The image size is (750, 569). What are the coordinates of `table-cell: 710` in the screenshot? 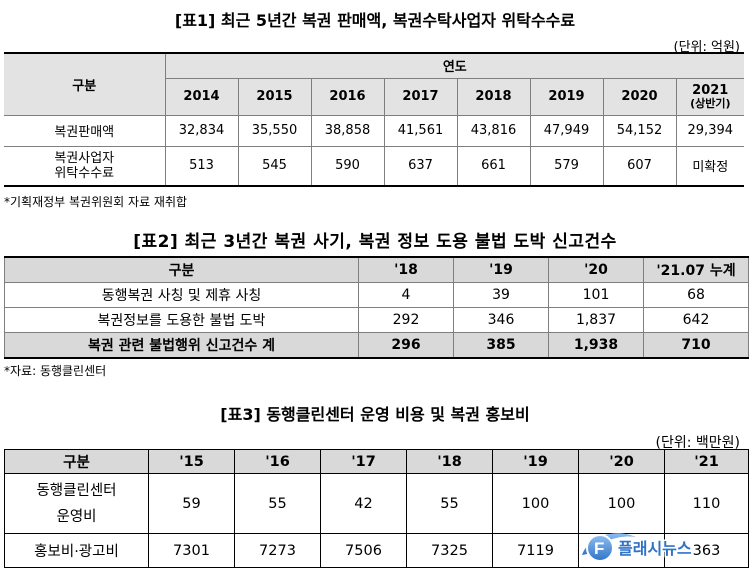 It's located at (696, 345).